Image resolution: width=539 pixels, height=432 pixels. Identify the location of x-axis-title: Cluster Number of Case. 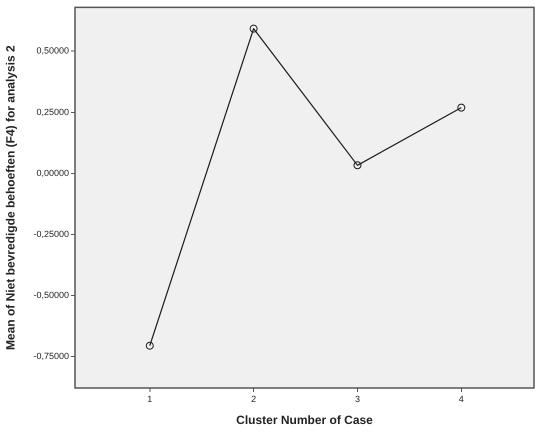
(305, 420).